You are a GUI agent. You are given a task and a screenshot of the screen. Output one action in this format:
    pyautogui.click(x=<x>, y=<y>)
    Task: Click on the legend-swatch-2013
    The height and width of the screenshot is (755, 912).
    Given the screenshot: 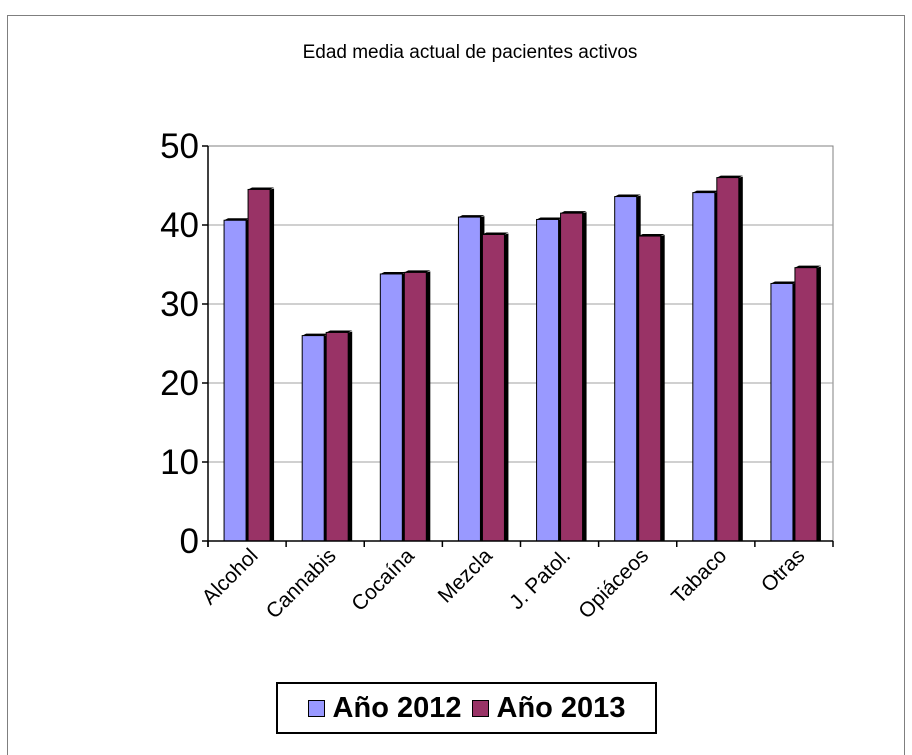 What is the action you would take?
    pyautogui.click(x=480, y=708)
    